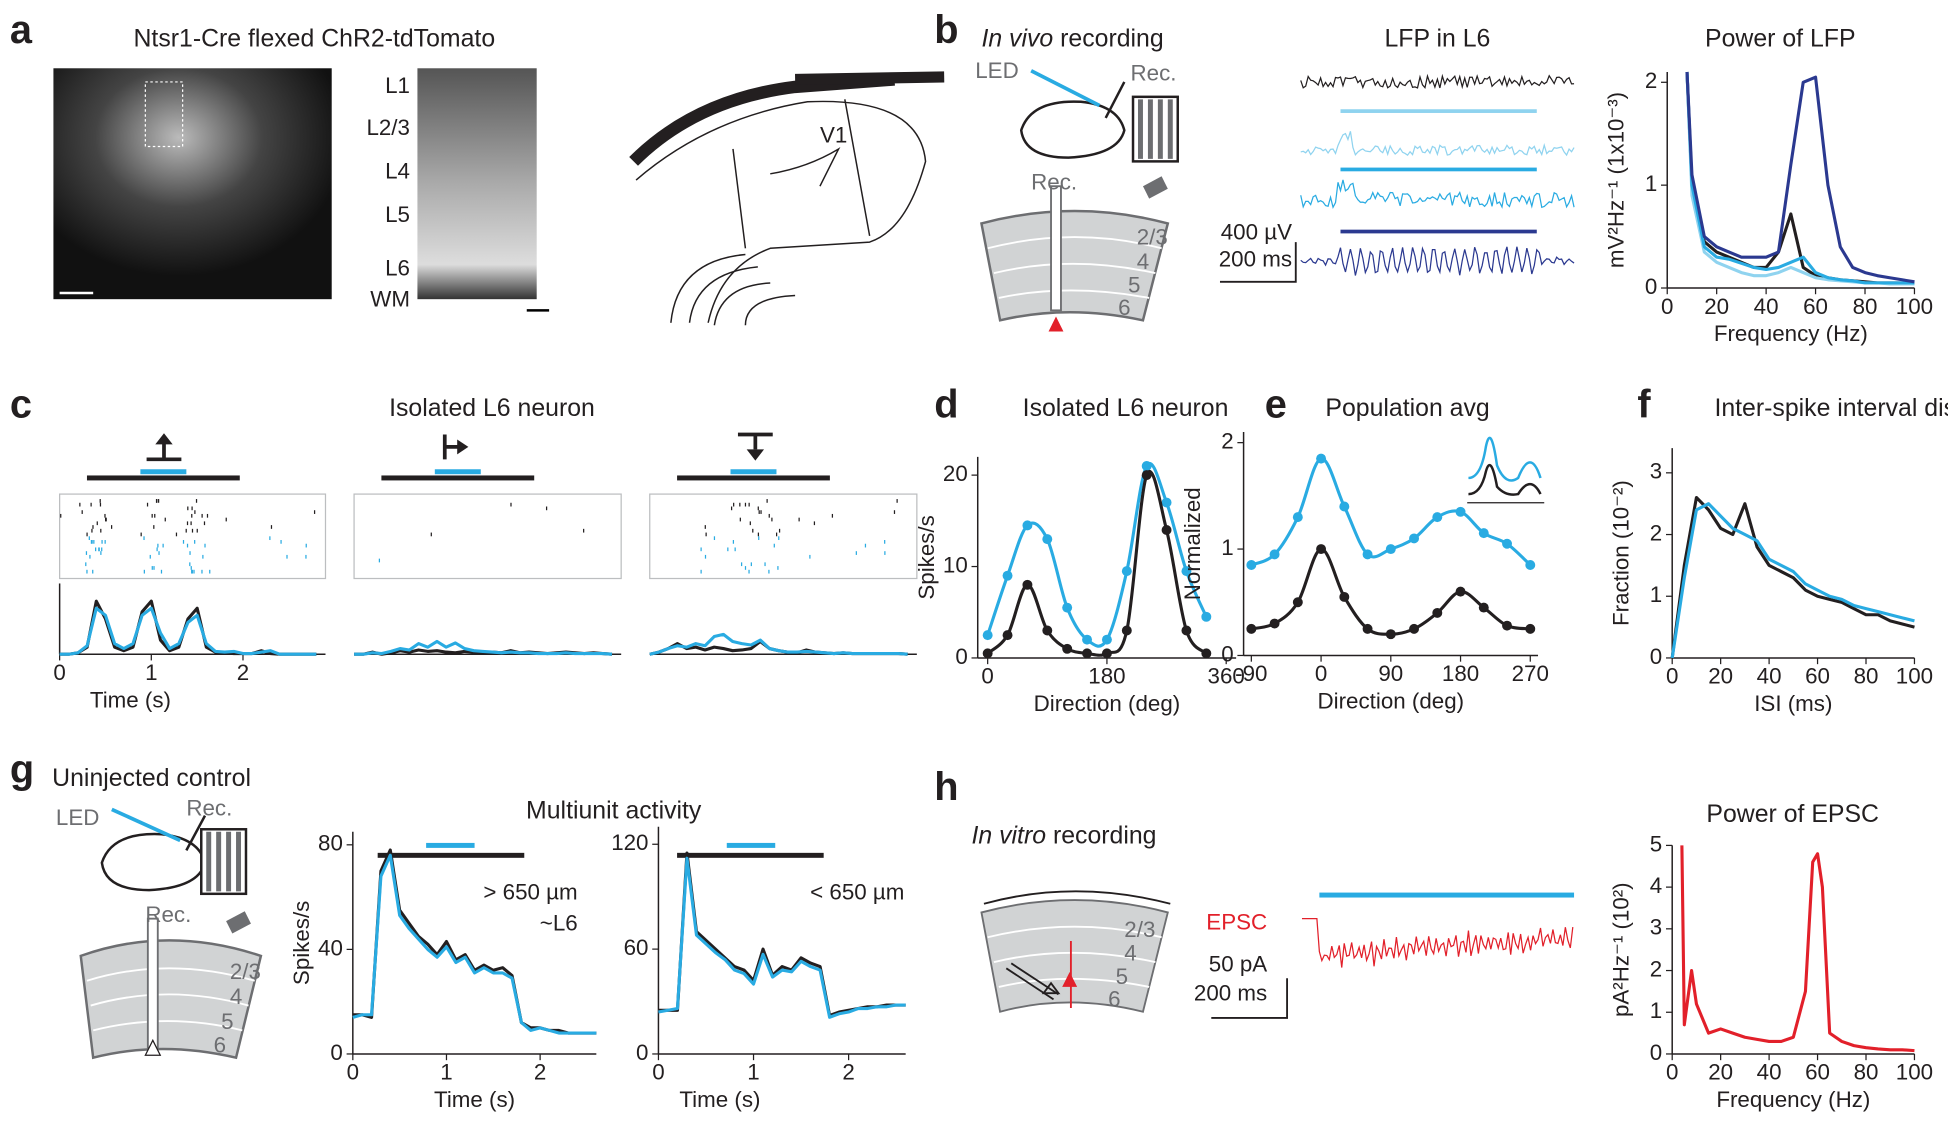 Image resolution: width=1948 pixels, height=1121 pixels. Describe the element at coordinates (1064, 835) in the screenshot. I see `panel-title: In vitro recording` at that location.